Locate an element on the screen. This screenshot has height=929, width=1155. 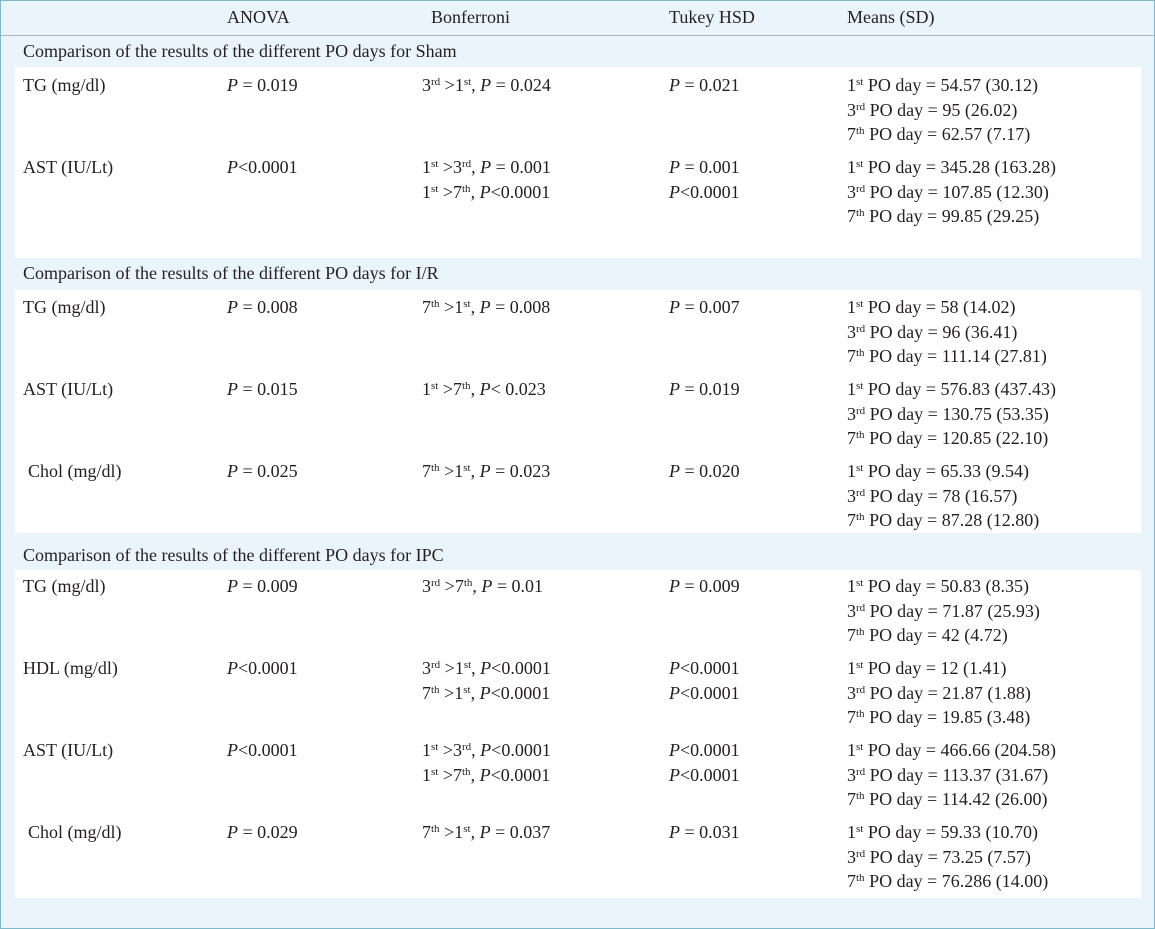
cell-tukey-line: P = 0.007 is located at coordinates (704, 307).